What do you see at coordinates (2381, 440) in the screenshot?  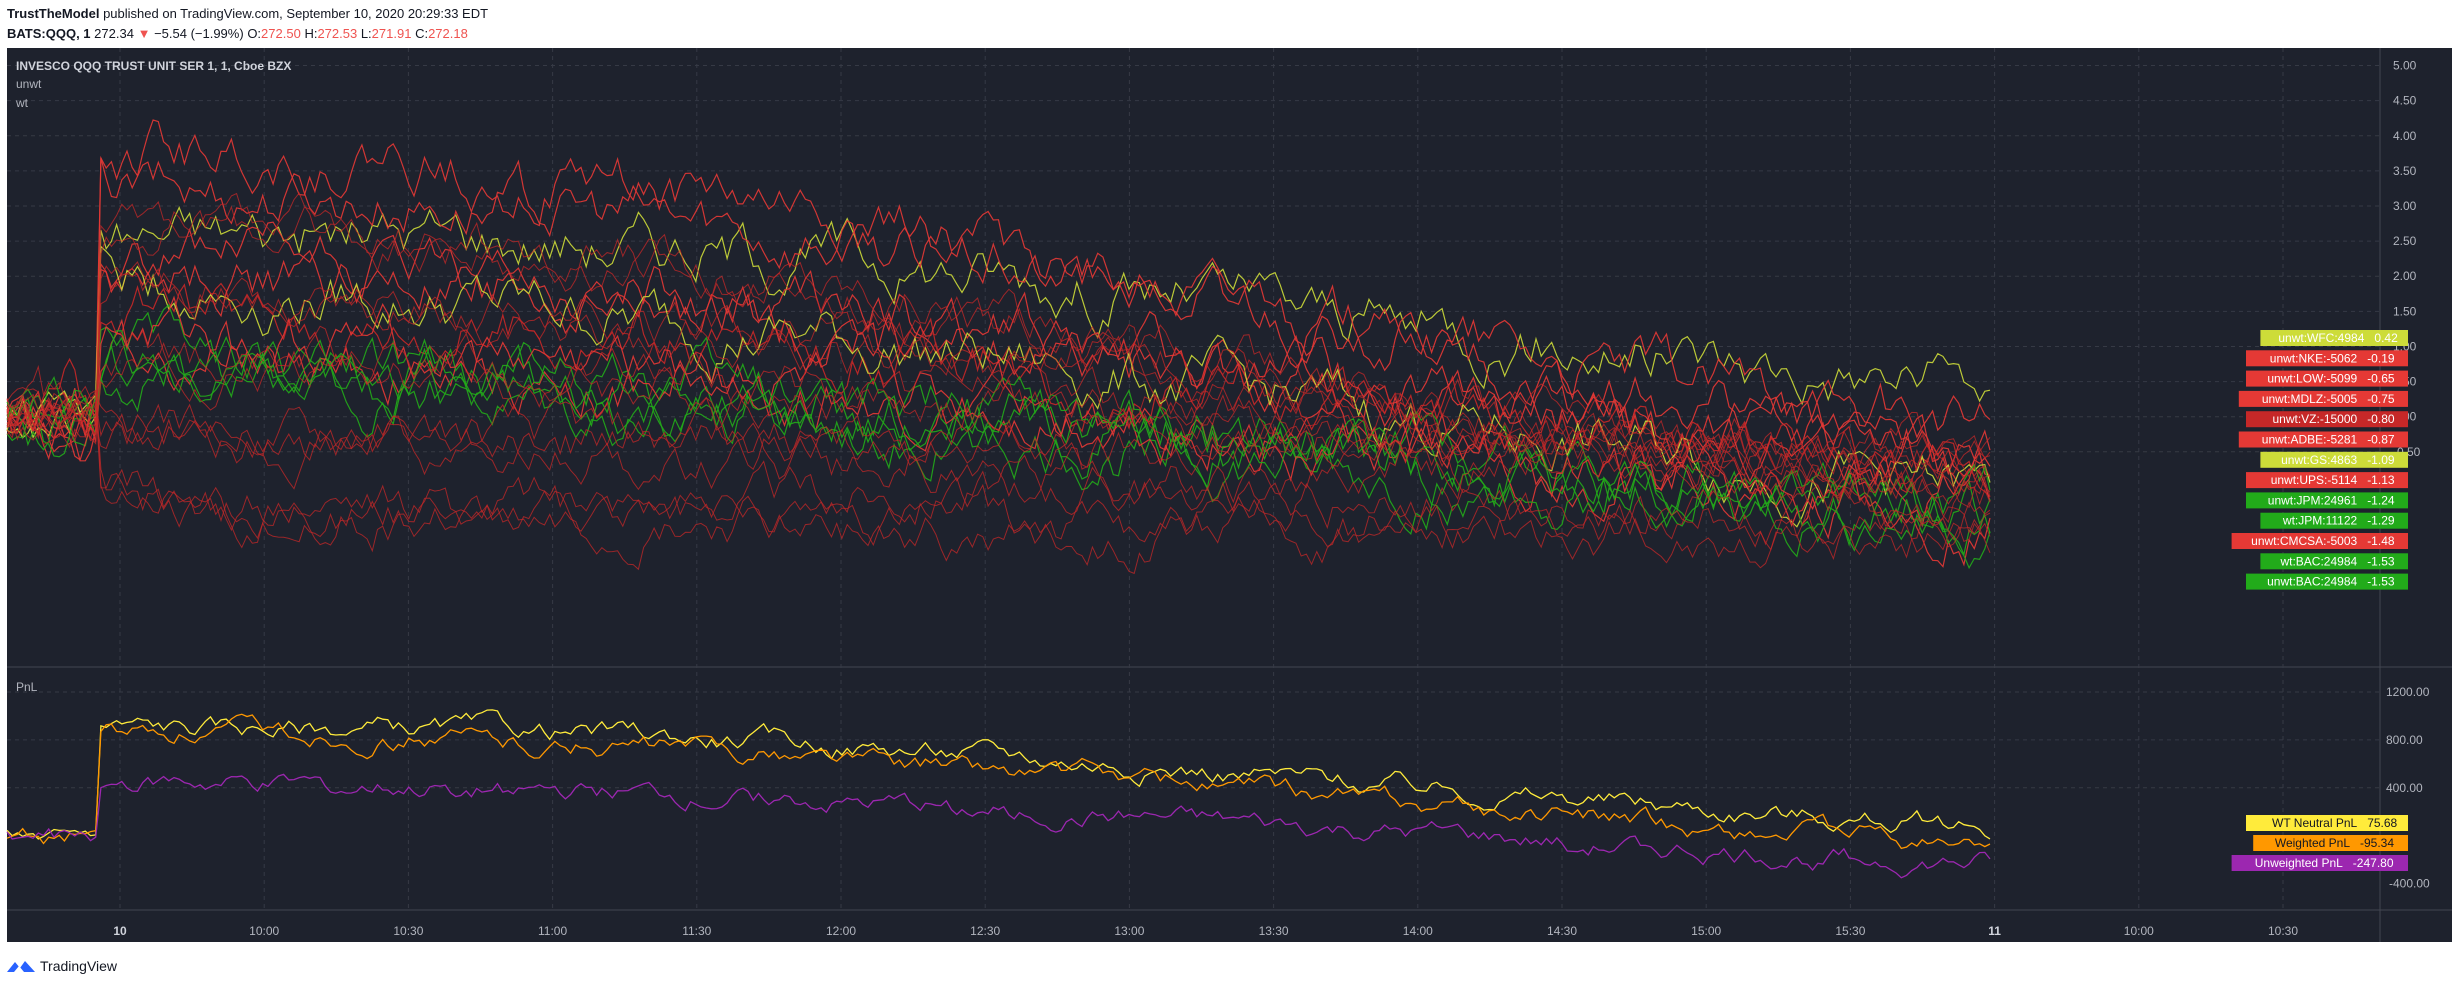 I see `value-tag-value: -0.87` at bounding box center [2381, 440].